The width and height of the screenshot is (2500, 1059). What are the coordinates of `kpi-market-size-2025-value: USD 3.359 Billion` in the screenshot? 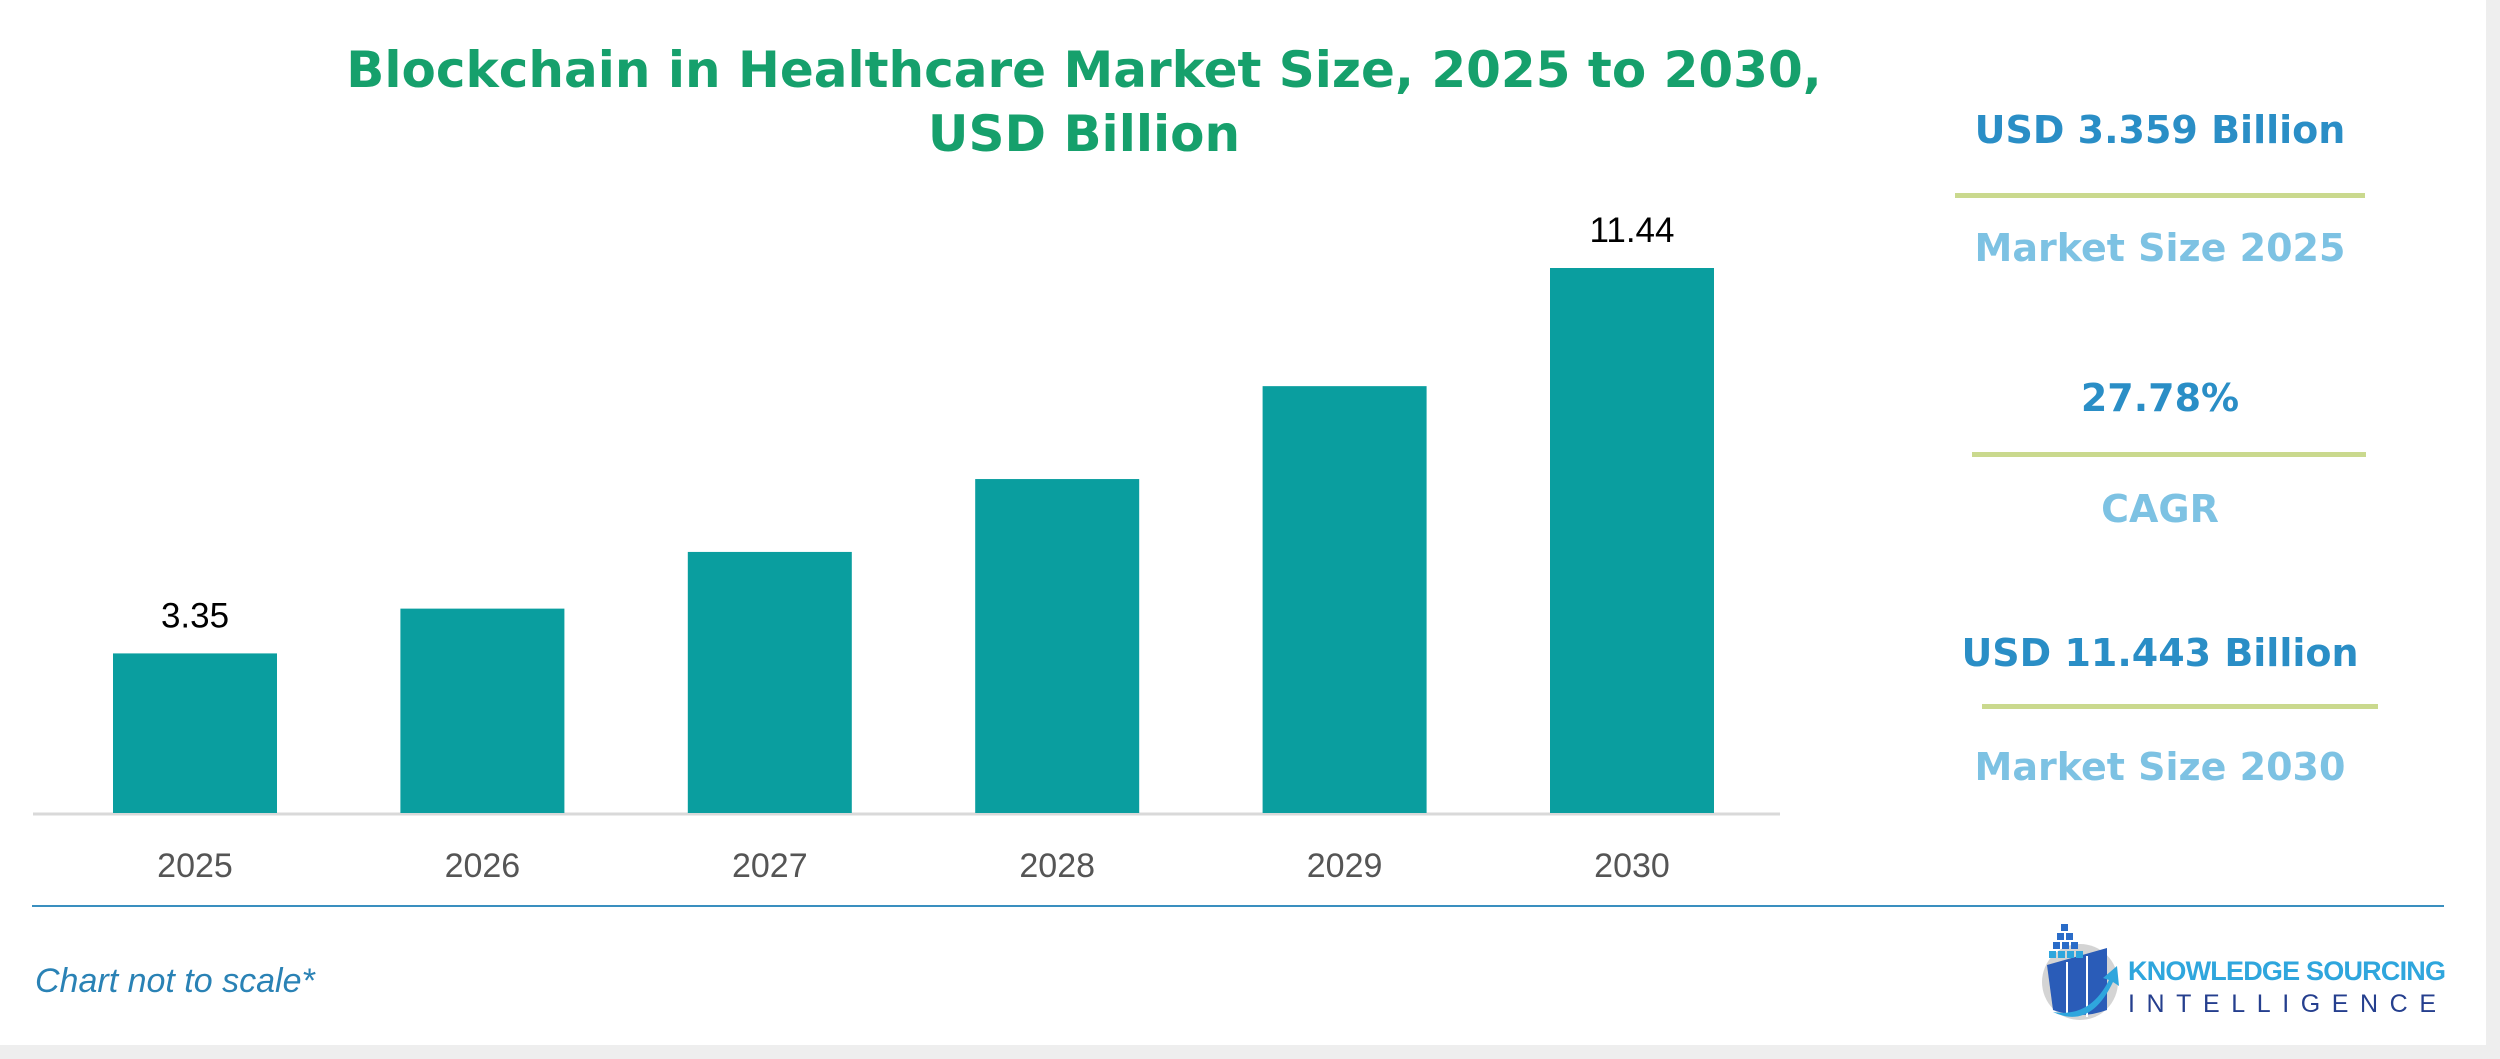 It's located at (2160, 130).